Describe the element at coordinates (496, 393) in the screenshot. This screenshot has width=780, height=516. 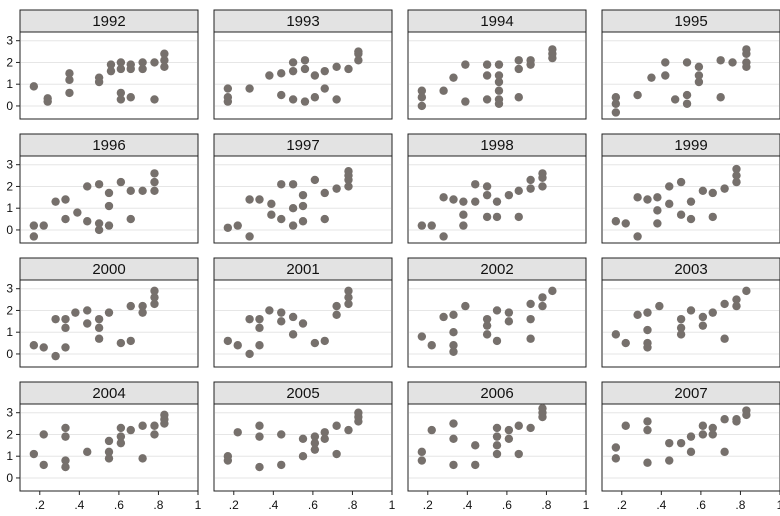
I see `facet-title: 2006` at that location.